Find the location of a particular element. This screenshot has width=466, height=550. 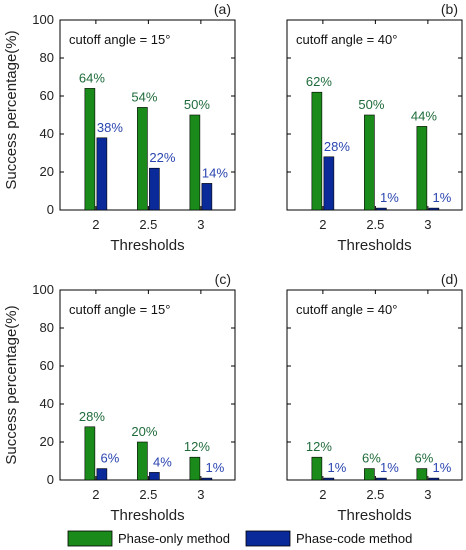

bar-label-phase-code: 38% is located at coordinates (110, 127).